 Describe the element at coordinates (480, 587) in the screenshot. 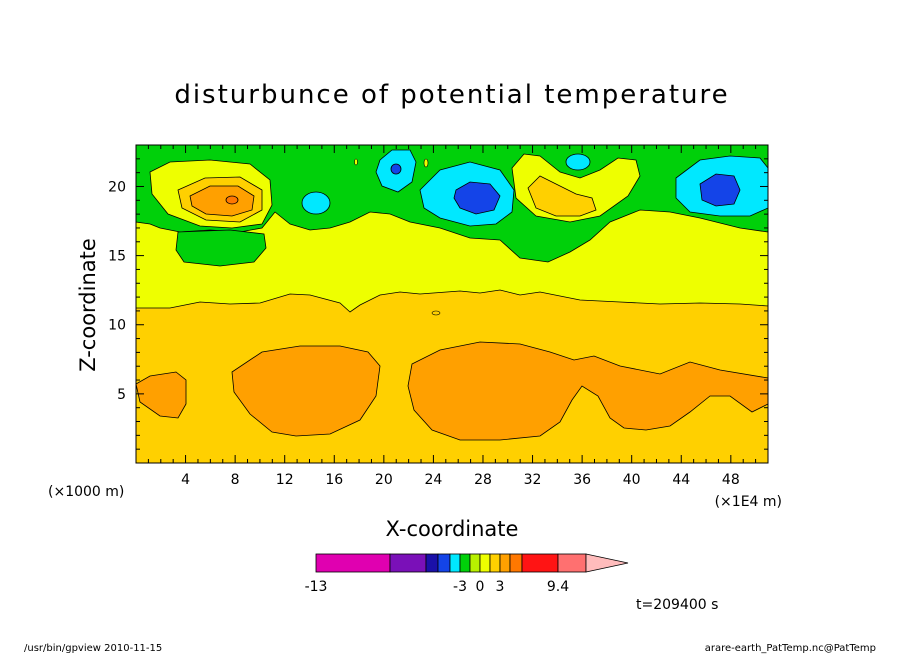

I see `colorbar-label: 0` at that location.